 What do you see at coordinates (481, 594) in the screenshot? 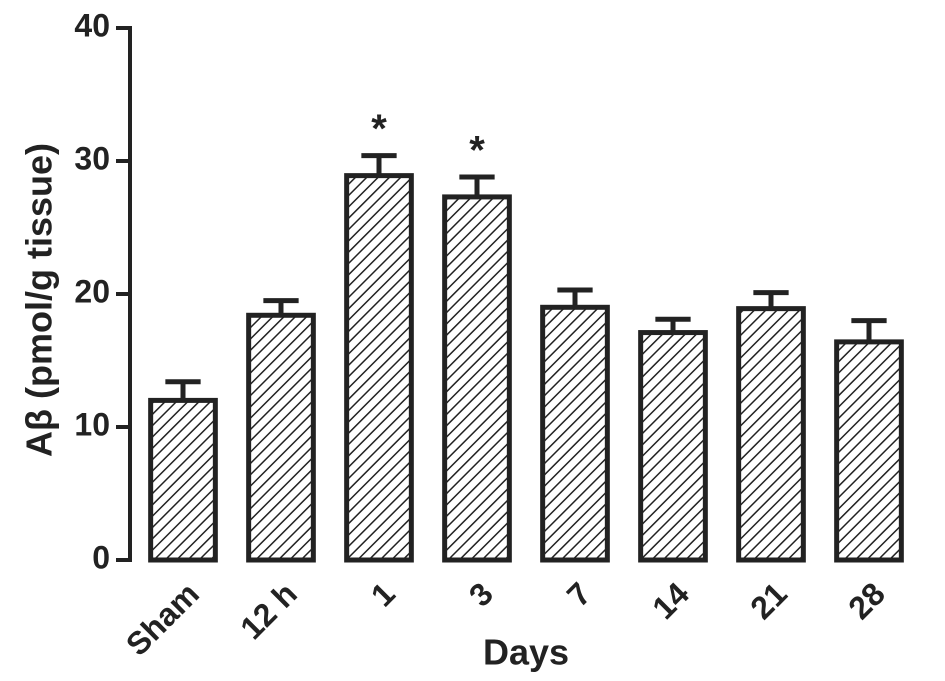
I see `x-tick-label: 3` at bounding box center [481, 594].